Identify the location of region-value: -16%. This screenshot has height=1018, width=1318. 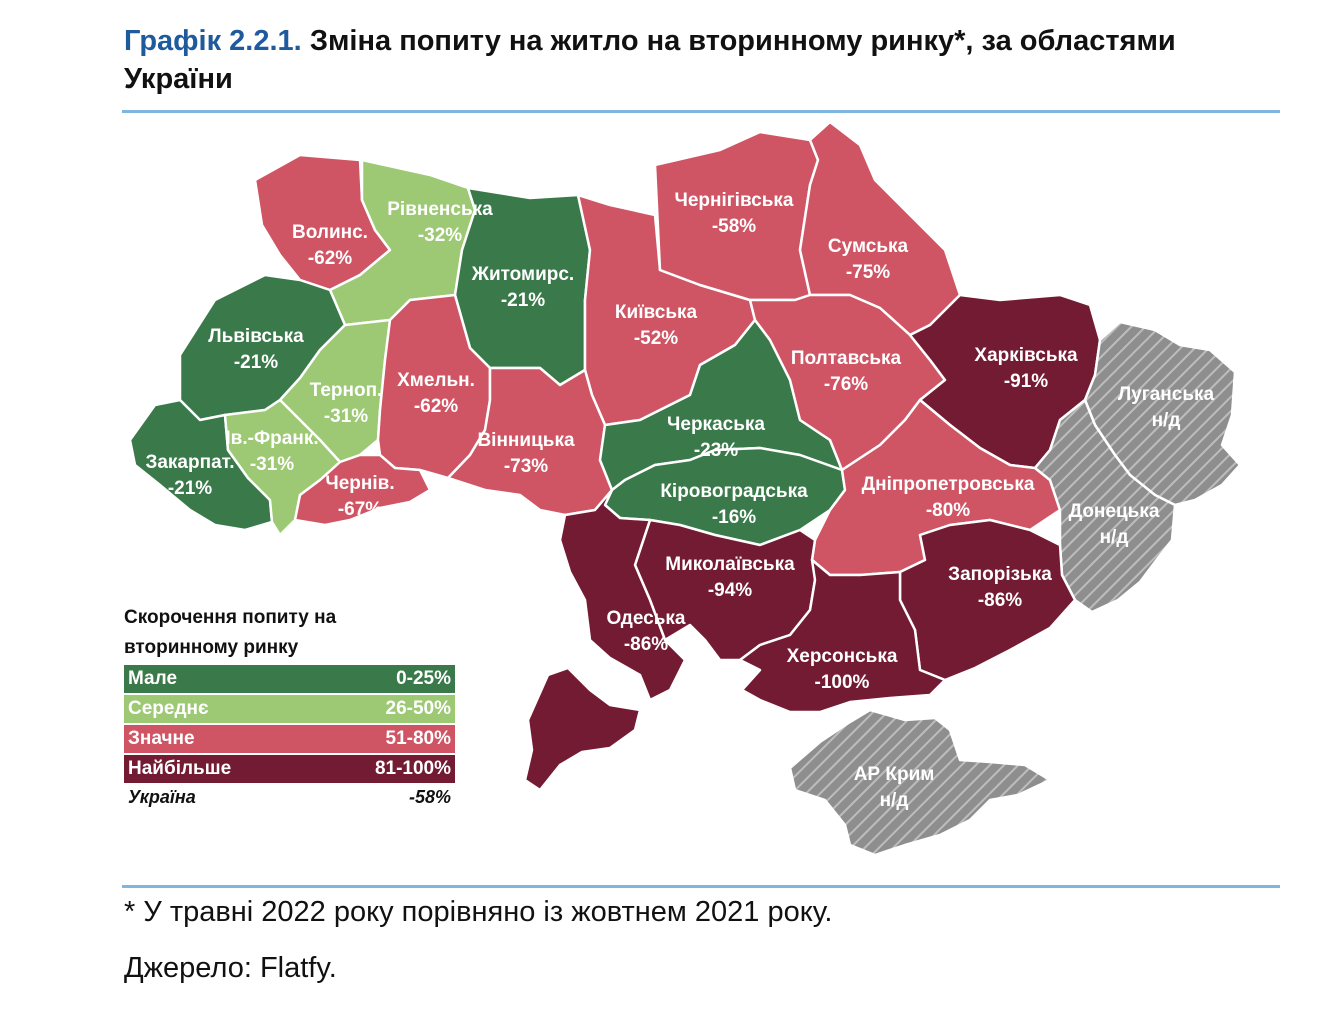
(734, 517).